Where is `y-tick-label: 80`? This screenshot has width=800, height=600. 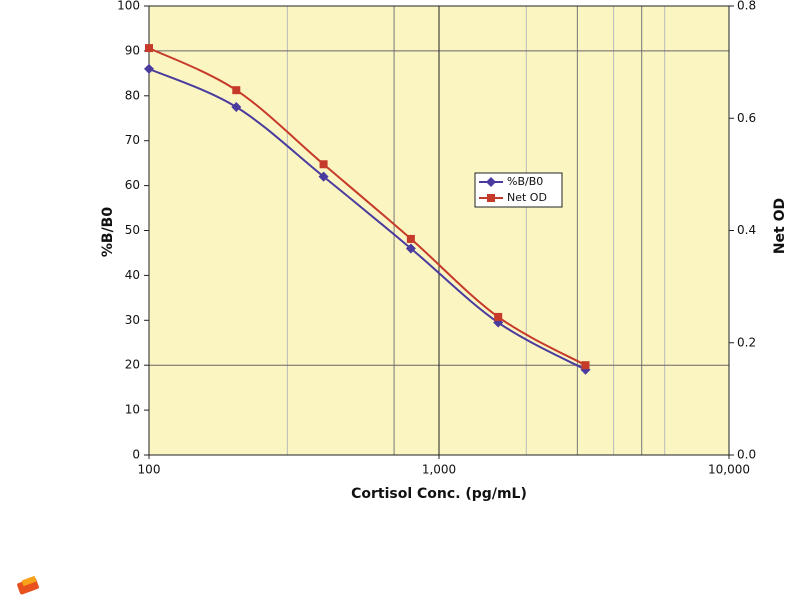
y-tick-label: 80 is located at coordinates (132, 95).